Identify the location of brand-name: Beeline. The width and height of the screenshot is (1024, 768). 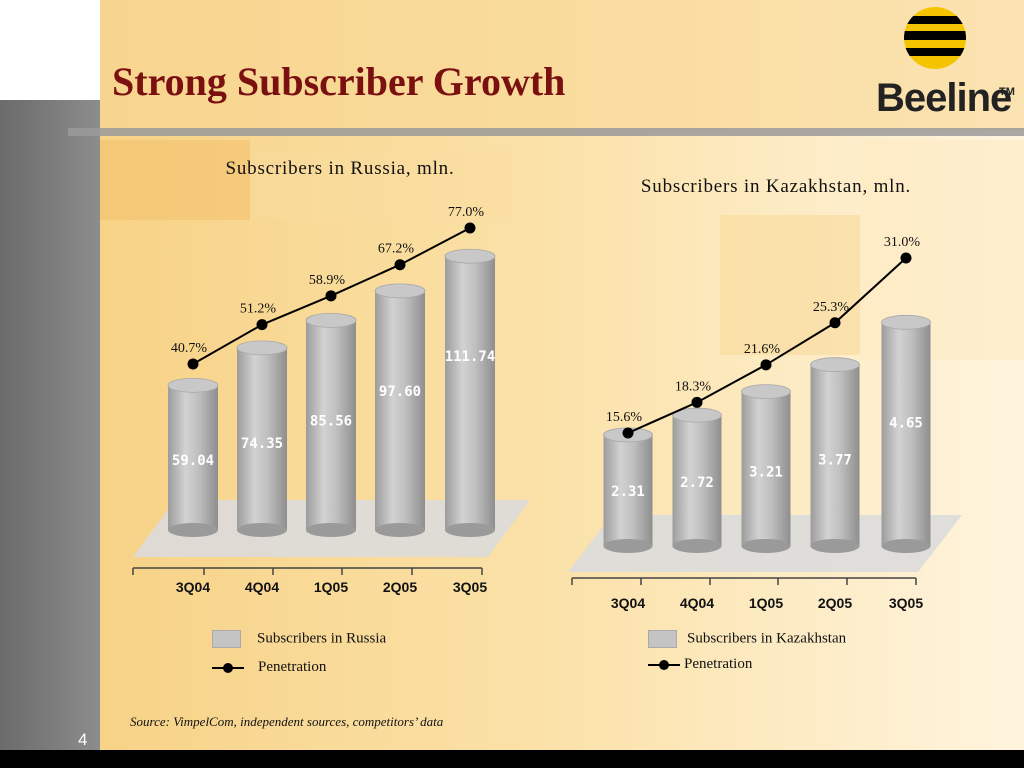
(944, 98).